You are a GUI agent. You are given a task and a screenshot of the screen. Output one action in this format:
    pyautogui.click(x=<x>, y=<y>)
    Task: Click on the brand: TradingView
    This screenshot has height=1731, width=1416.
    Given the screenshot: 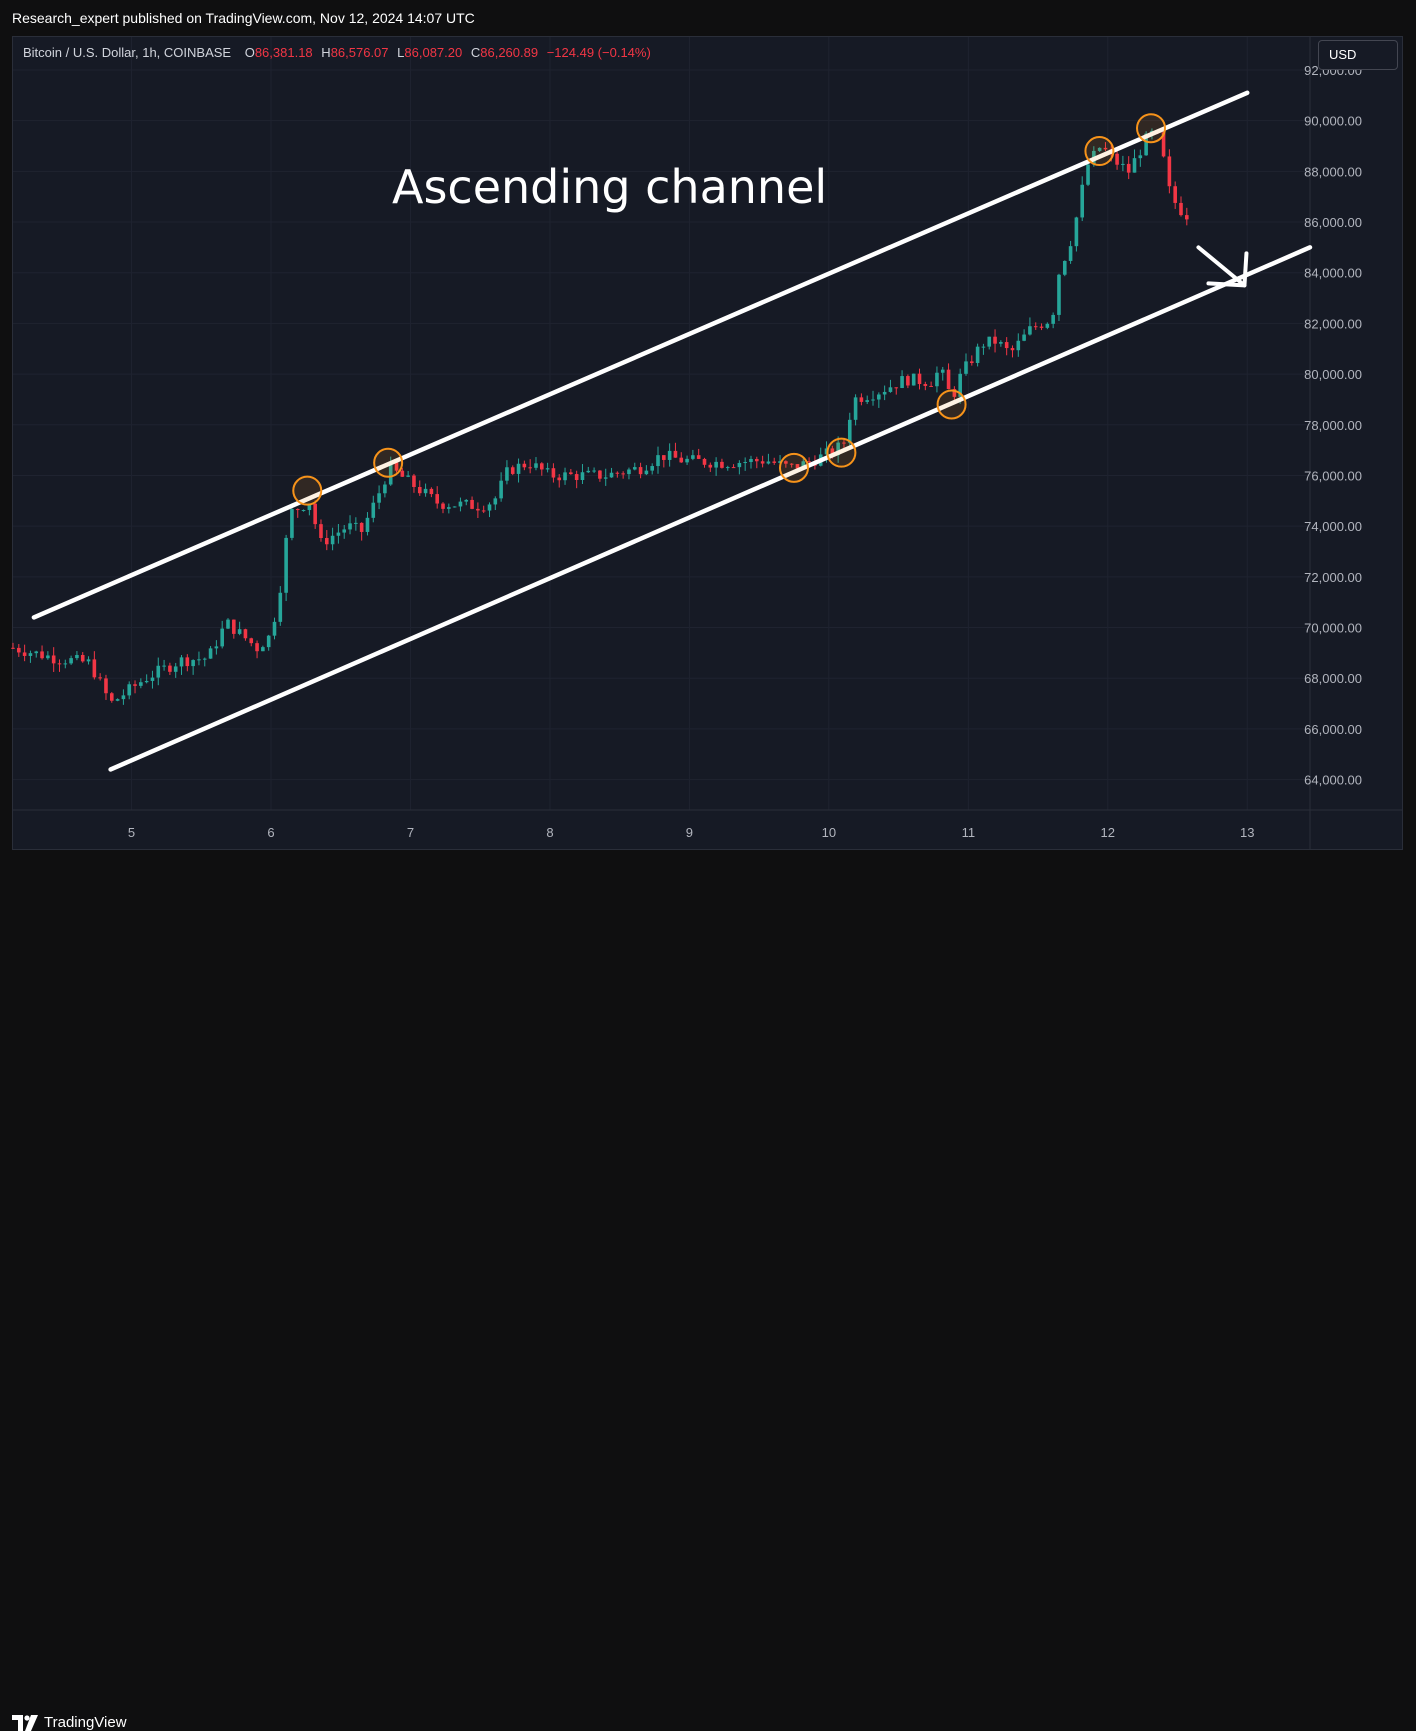 What is the action you would take?
    pyautogui.click(x=69, y=1722)
    